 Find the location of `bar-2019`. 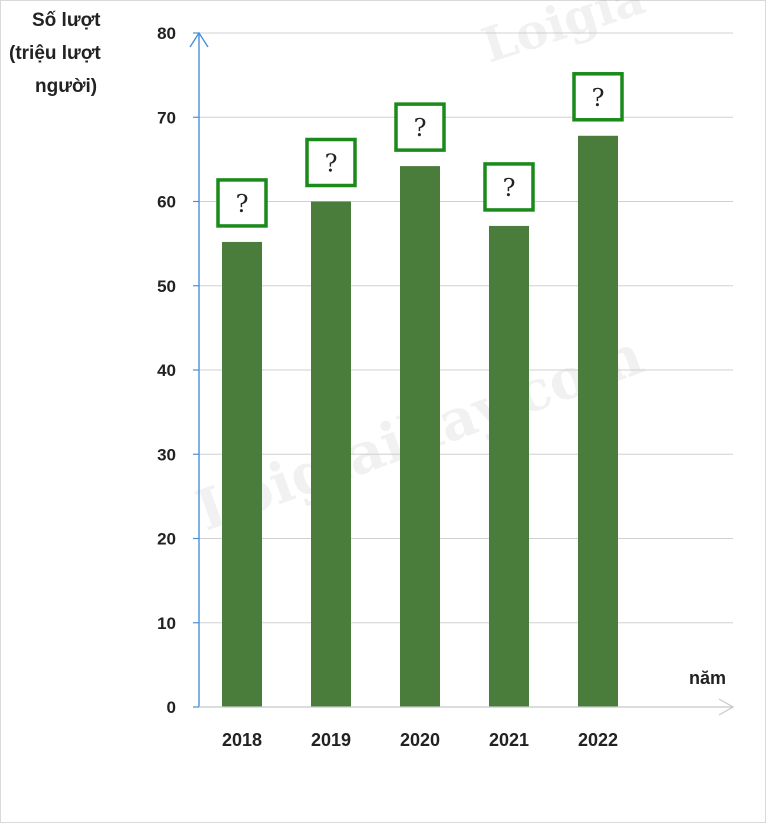

bar-2019 is located at coordinates (331, 454).